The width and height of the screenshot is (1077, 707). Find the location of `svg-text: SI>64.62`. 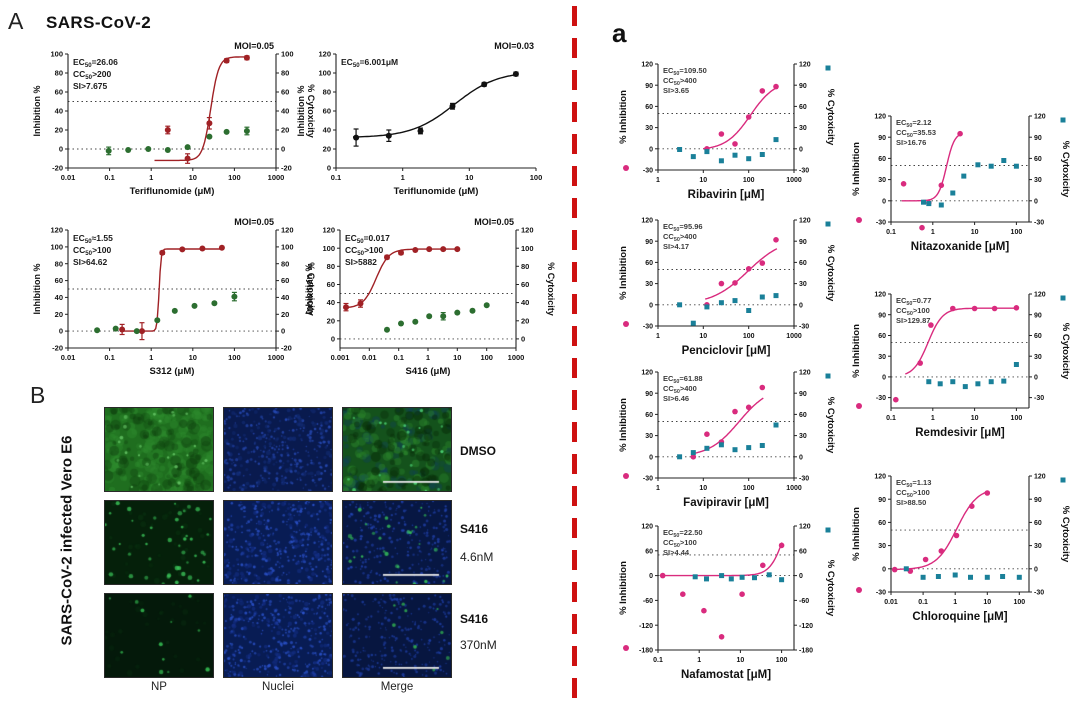

svg-text: SI>64.62 is located at coordinates (90, 262).